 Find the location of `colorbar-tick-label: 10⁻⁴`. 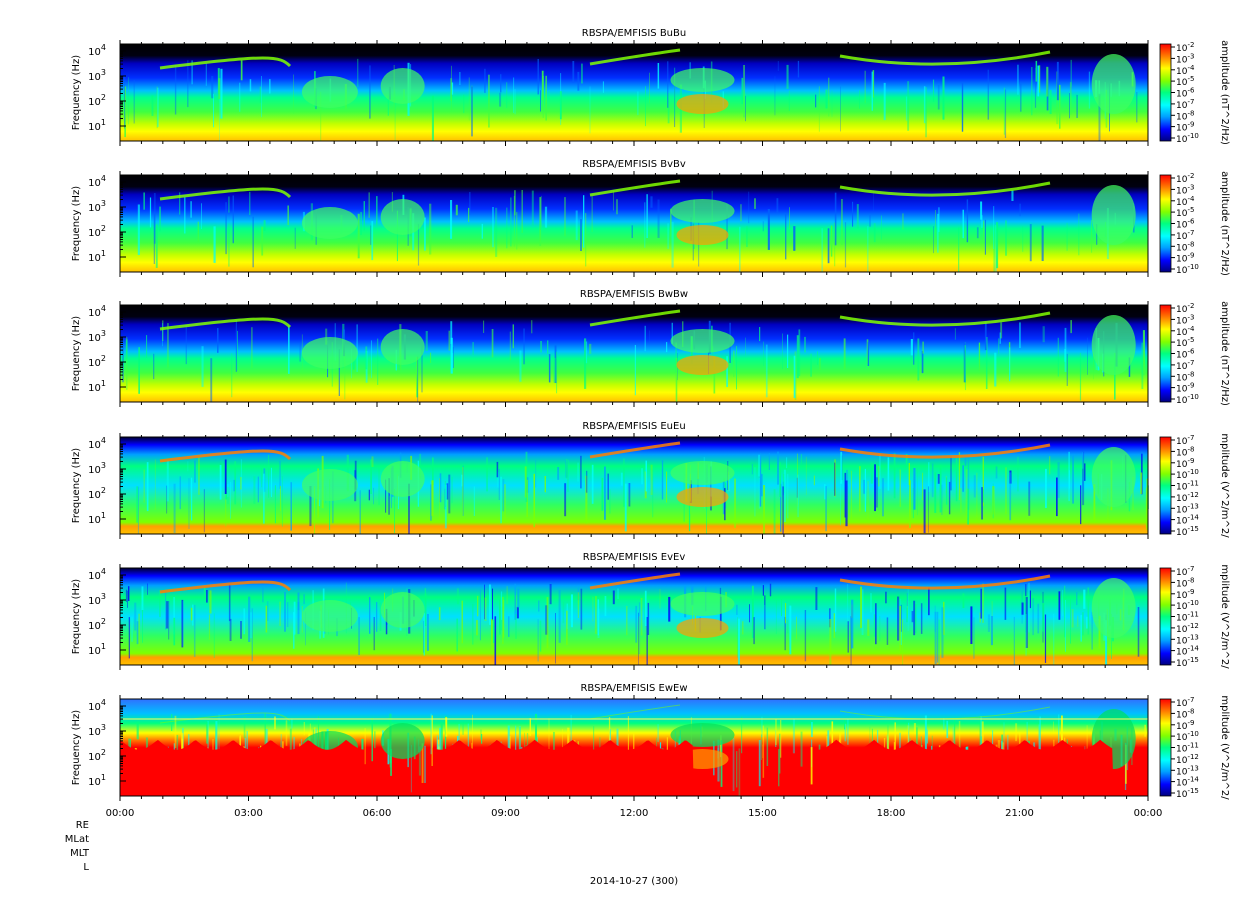

colorbar-tick-label: 10⁻⁴ is located at coordinates (1185, 331).